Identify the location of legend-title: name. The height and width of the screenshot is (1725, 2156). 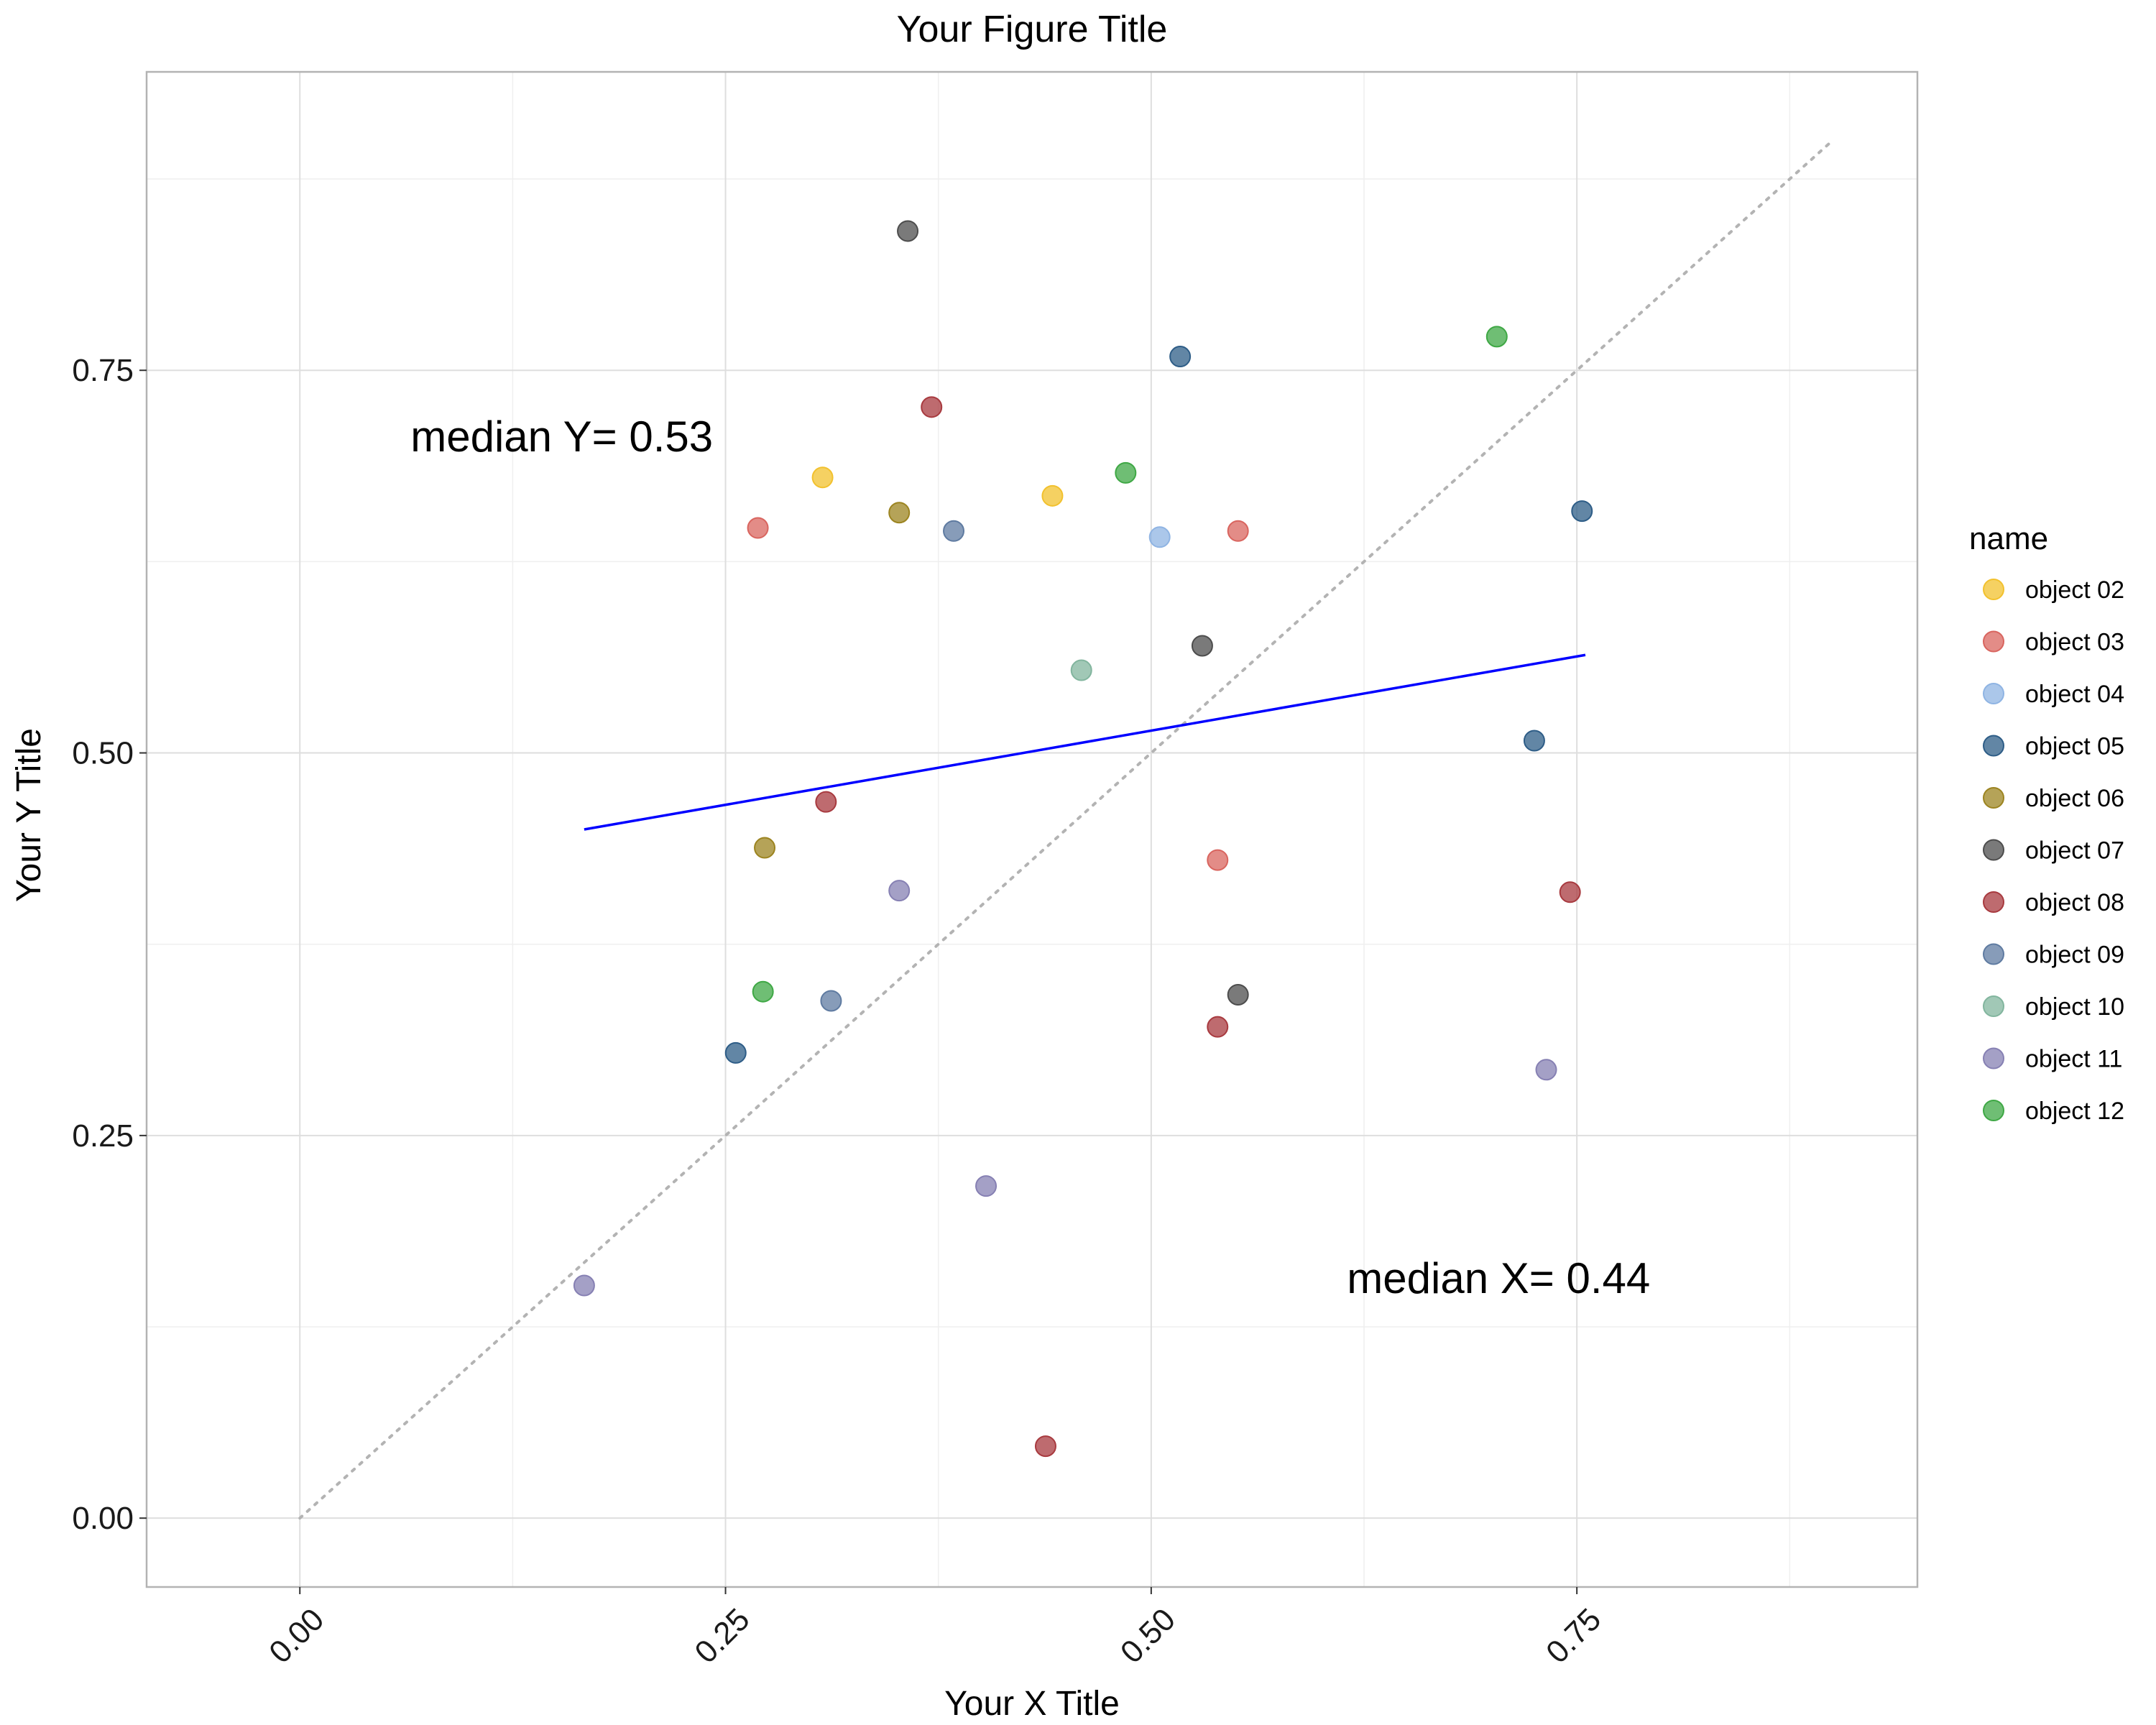
(2009, 538).